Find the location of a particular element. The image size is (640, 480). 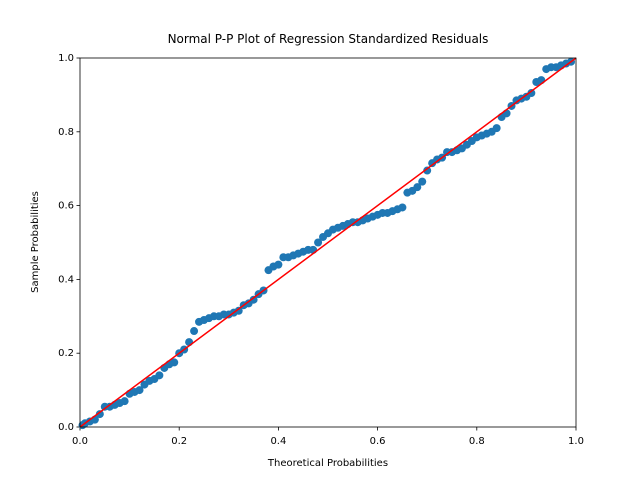

y-tick-label: 0.0 is located at coordinates (66, 427).